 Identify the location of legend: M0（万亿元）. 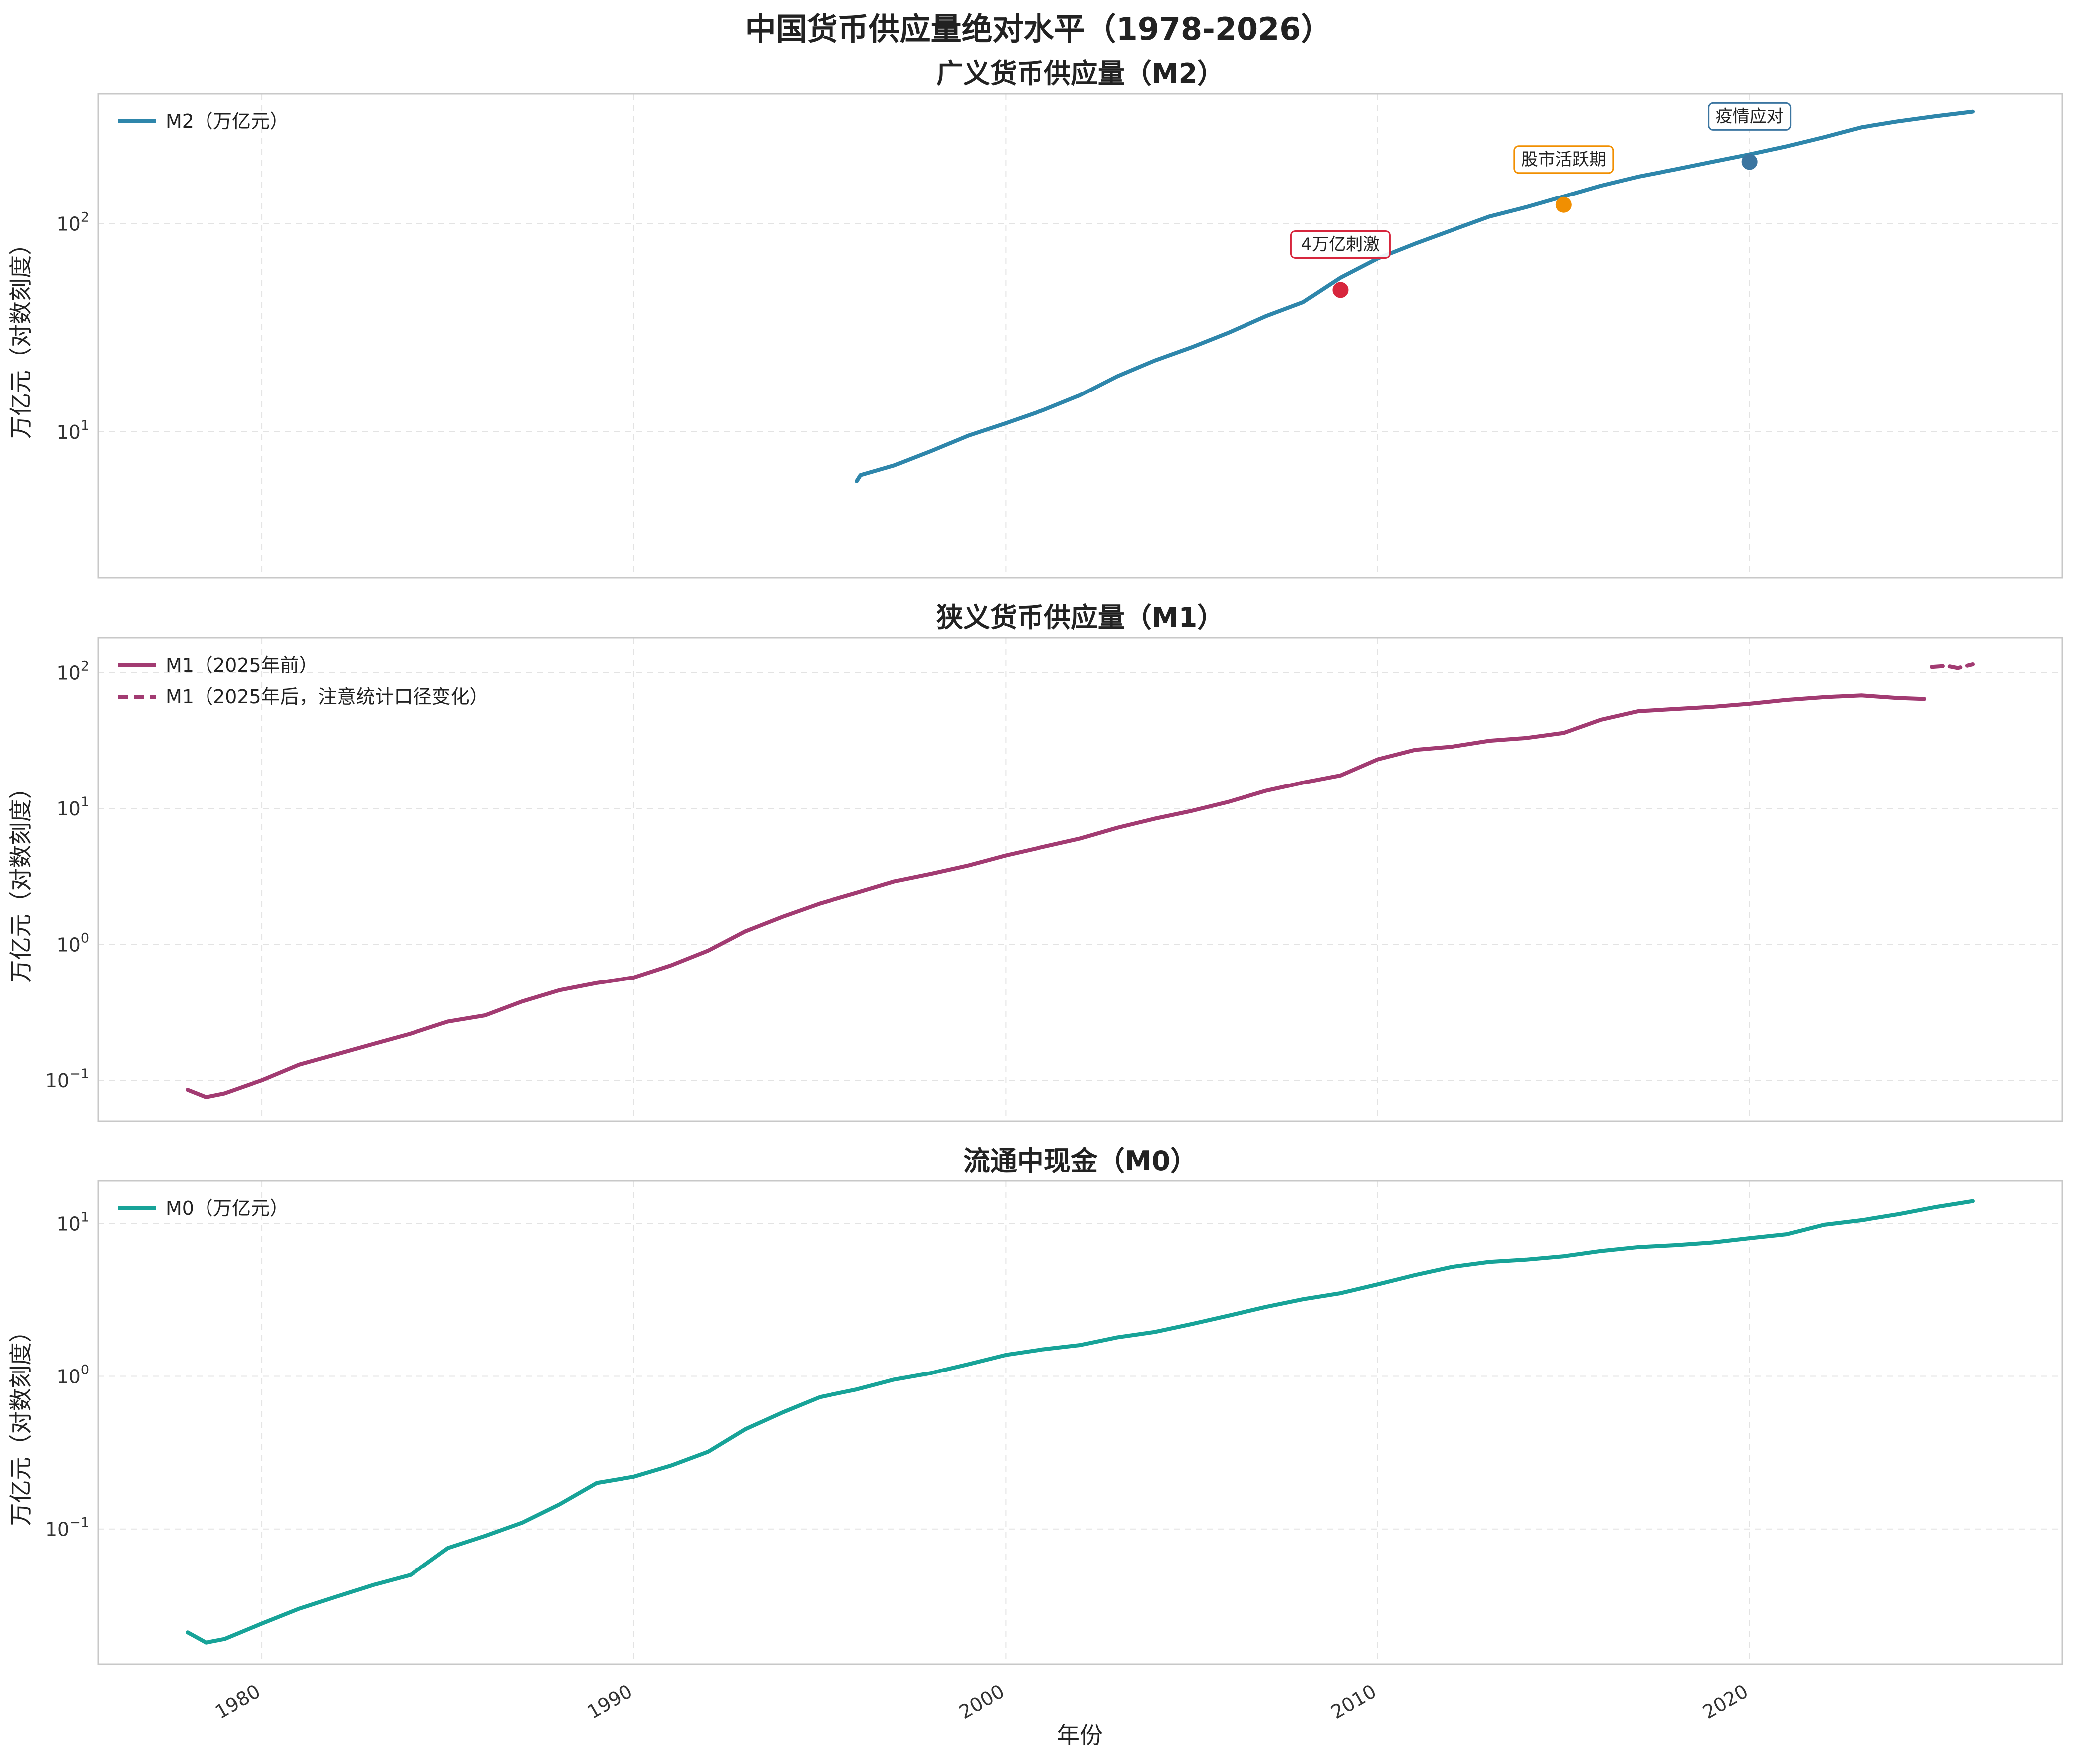
(204, 1208).